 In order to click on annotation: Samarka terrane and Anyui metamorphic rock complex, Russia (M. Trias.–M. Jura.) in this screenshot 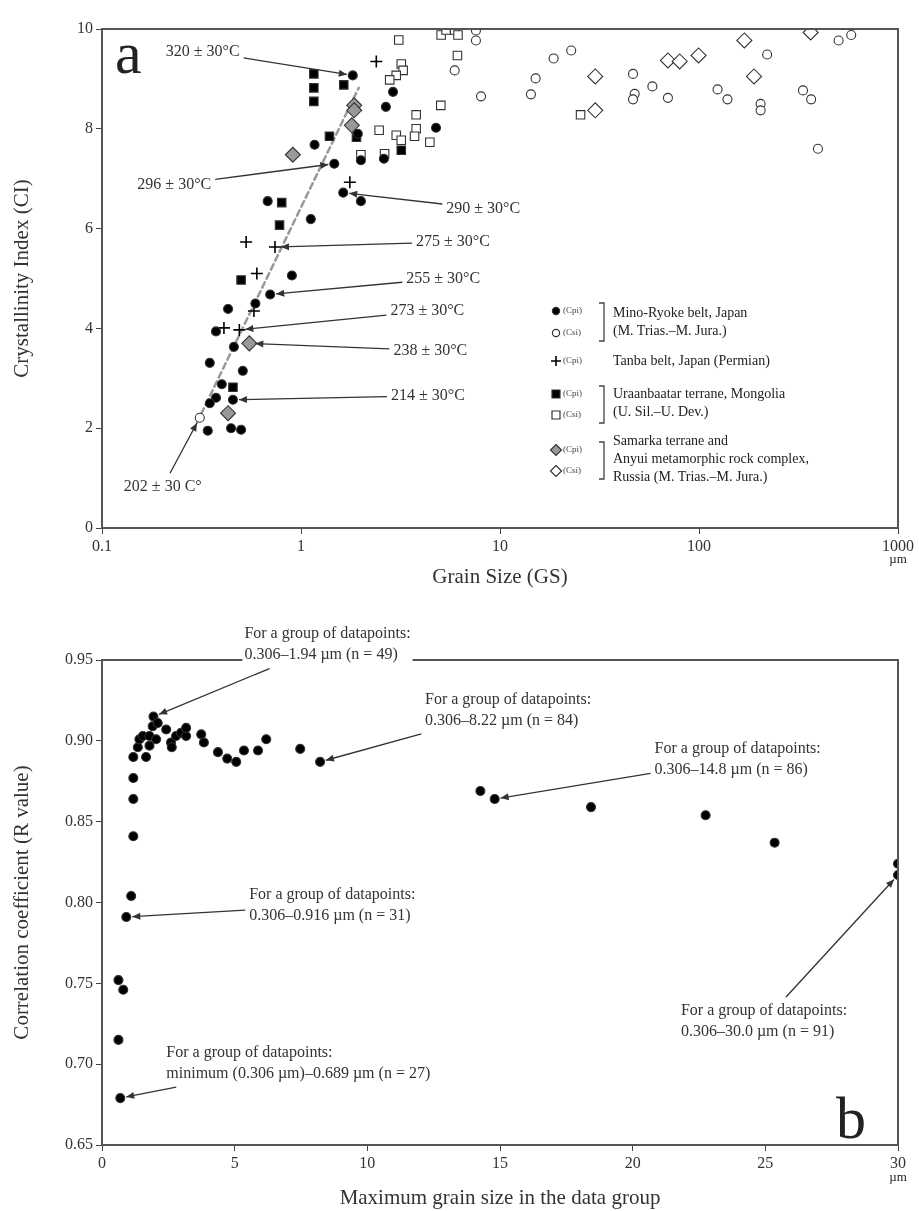, I will do `click(711, 458)`.